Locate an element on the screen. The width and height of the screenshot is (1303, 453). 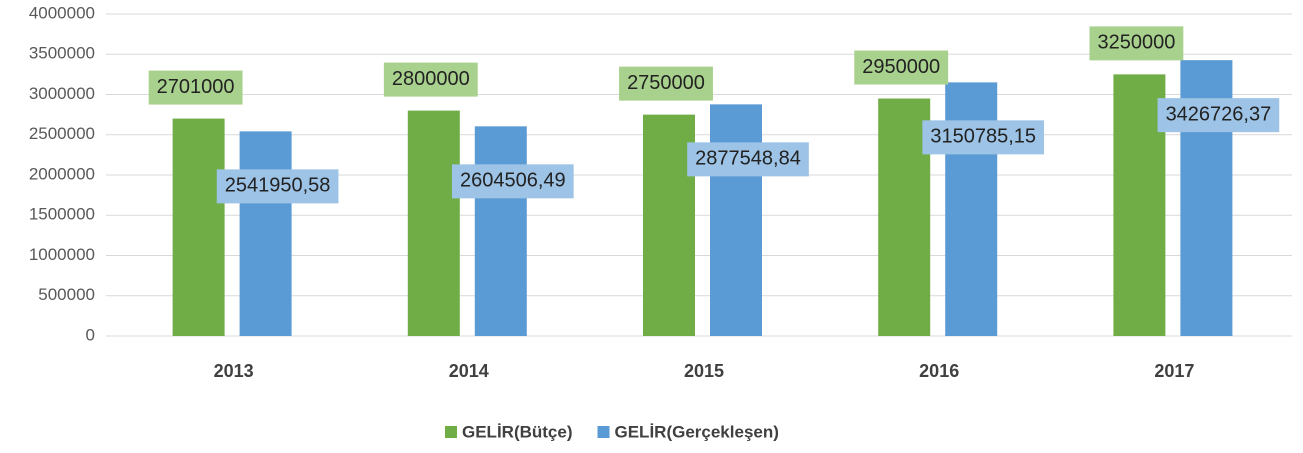
data-label-group: 2541950,58 is located at coordinates (277, 186).